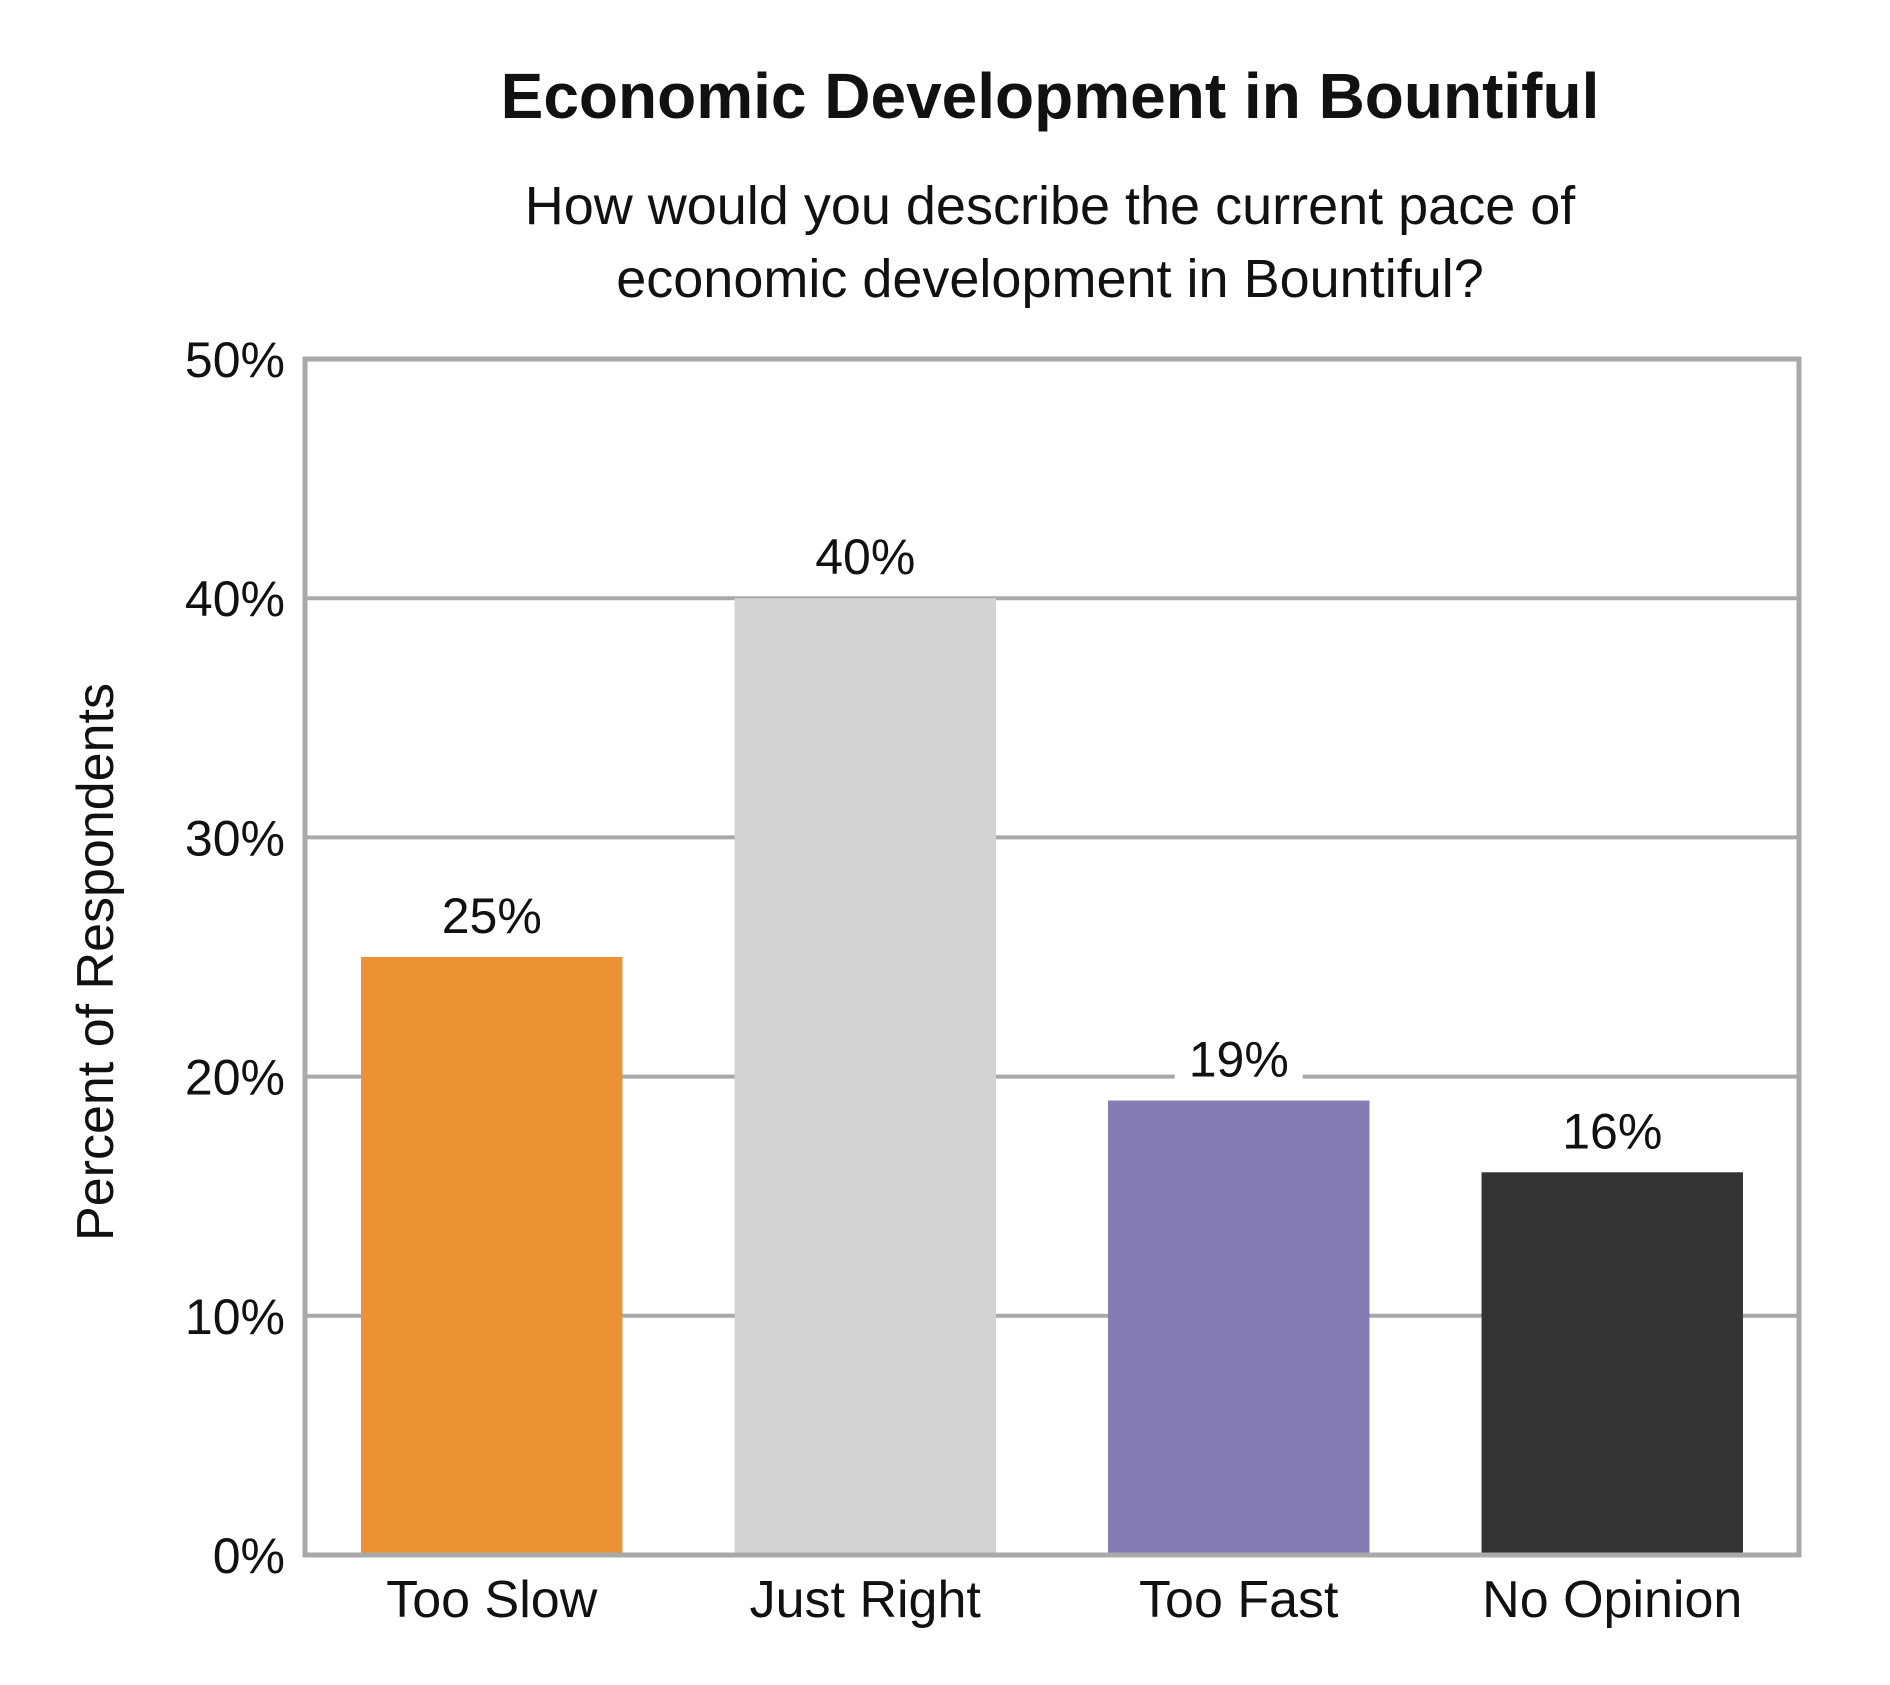  What do you see at coordinates (491, 1600) in the screenshot?
I see `x-tick-label: Too Slow` at bounding box center [491, 1600].